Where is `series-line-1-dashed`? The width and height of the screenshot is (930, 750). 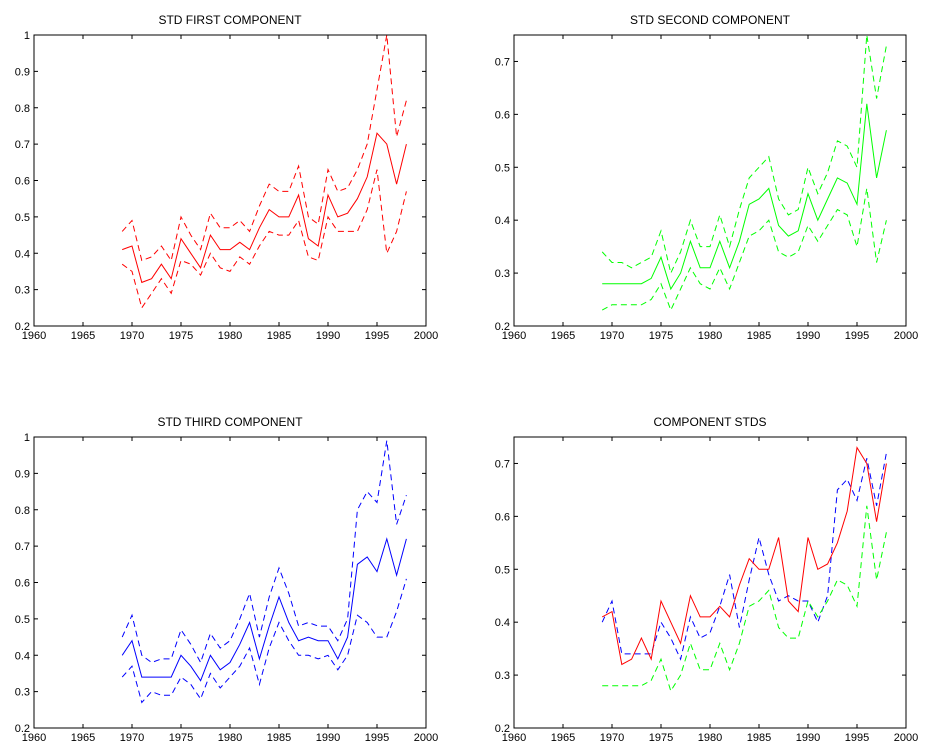 series-line-1-dashed is located at coordinates (744, 556).